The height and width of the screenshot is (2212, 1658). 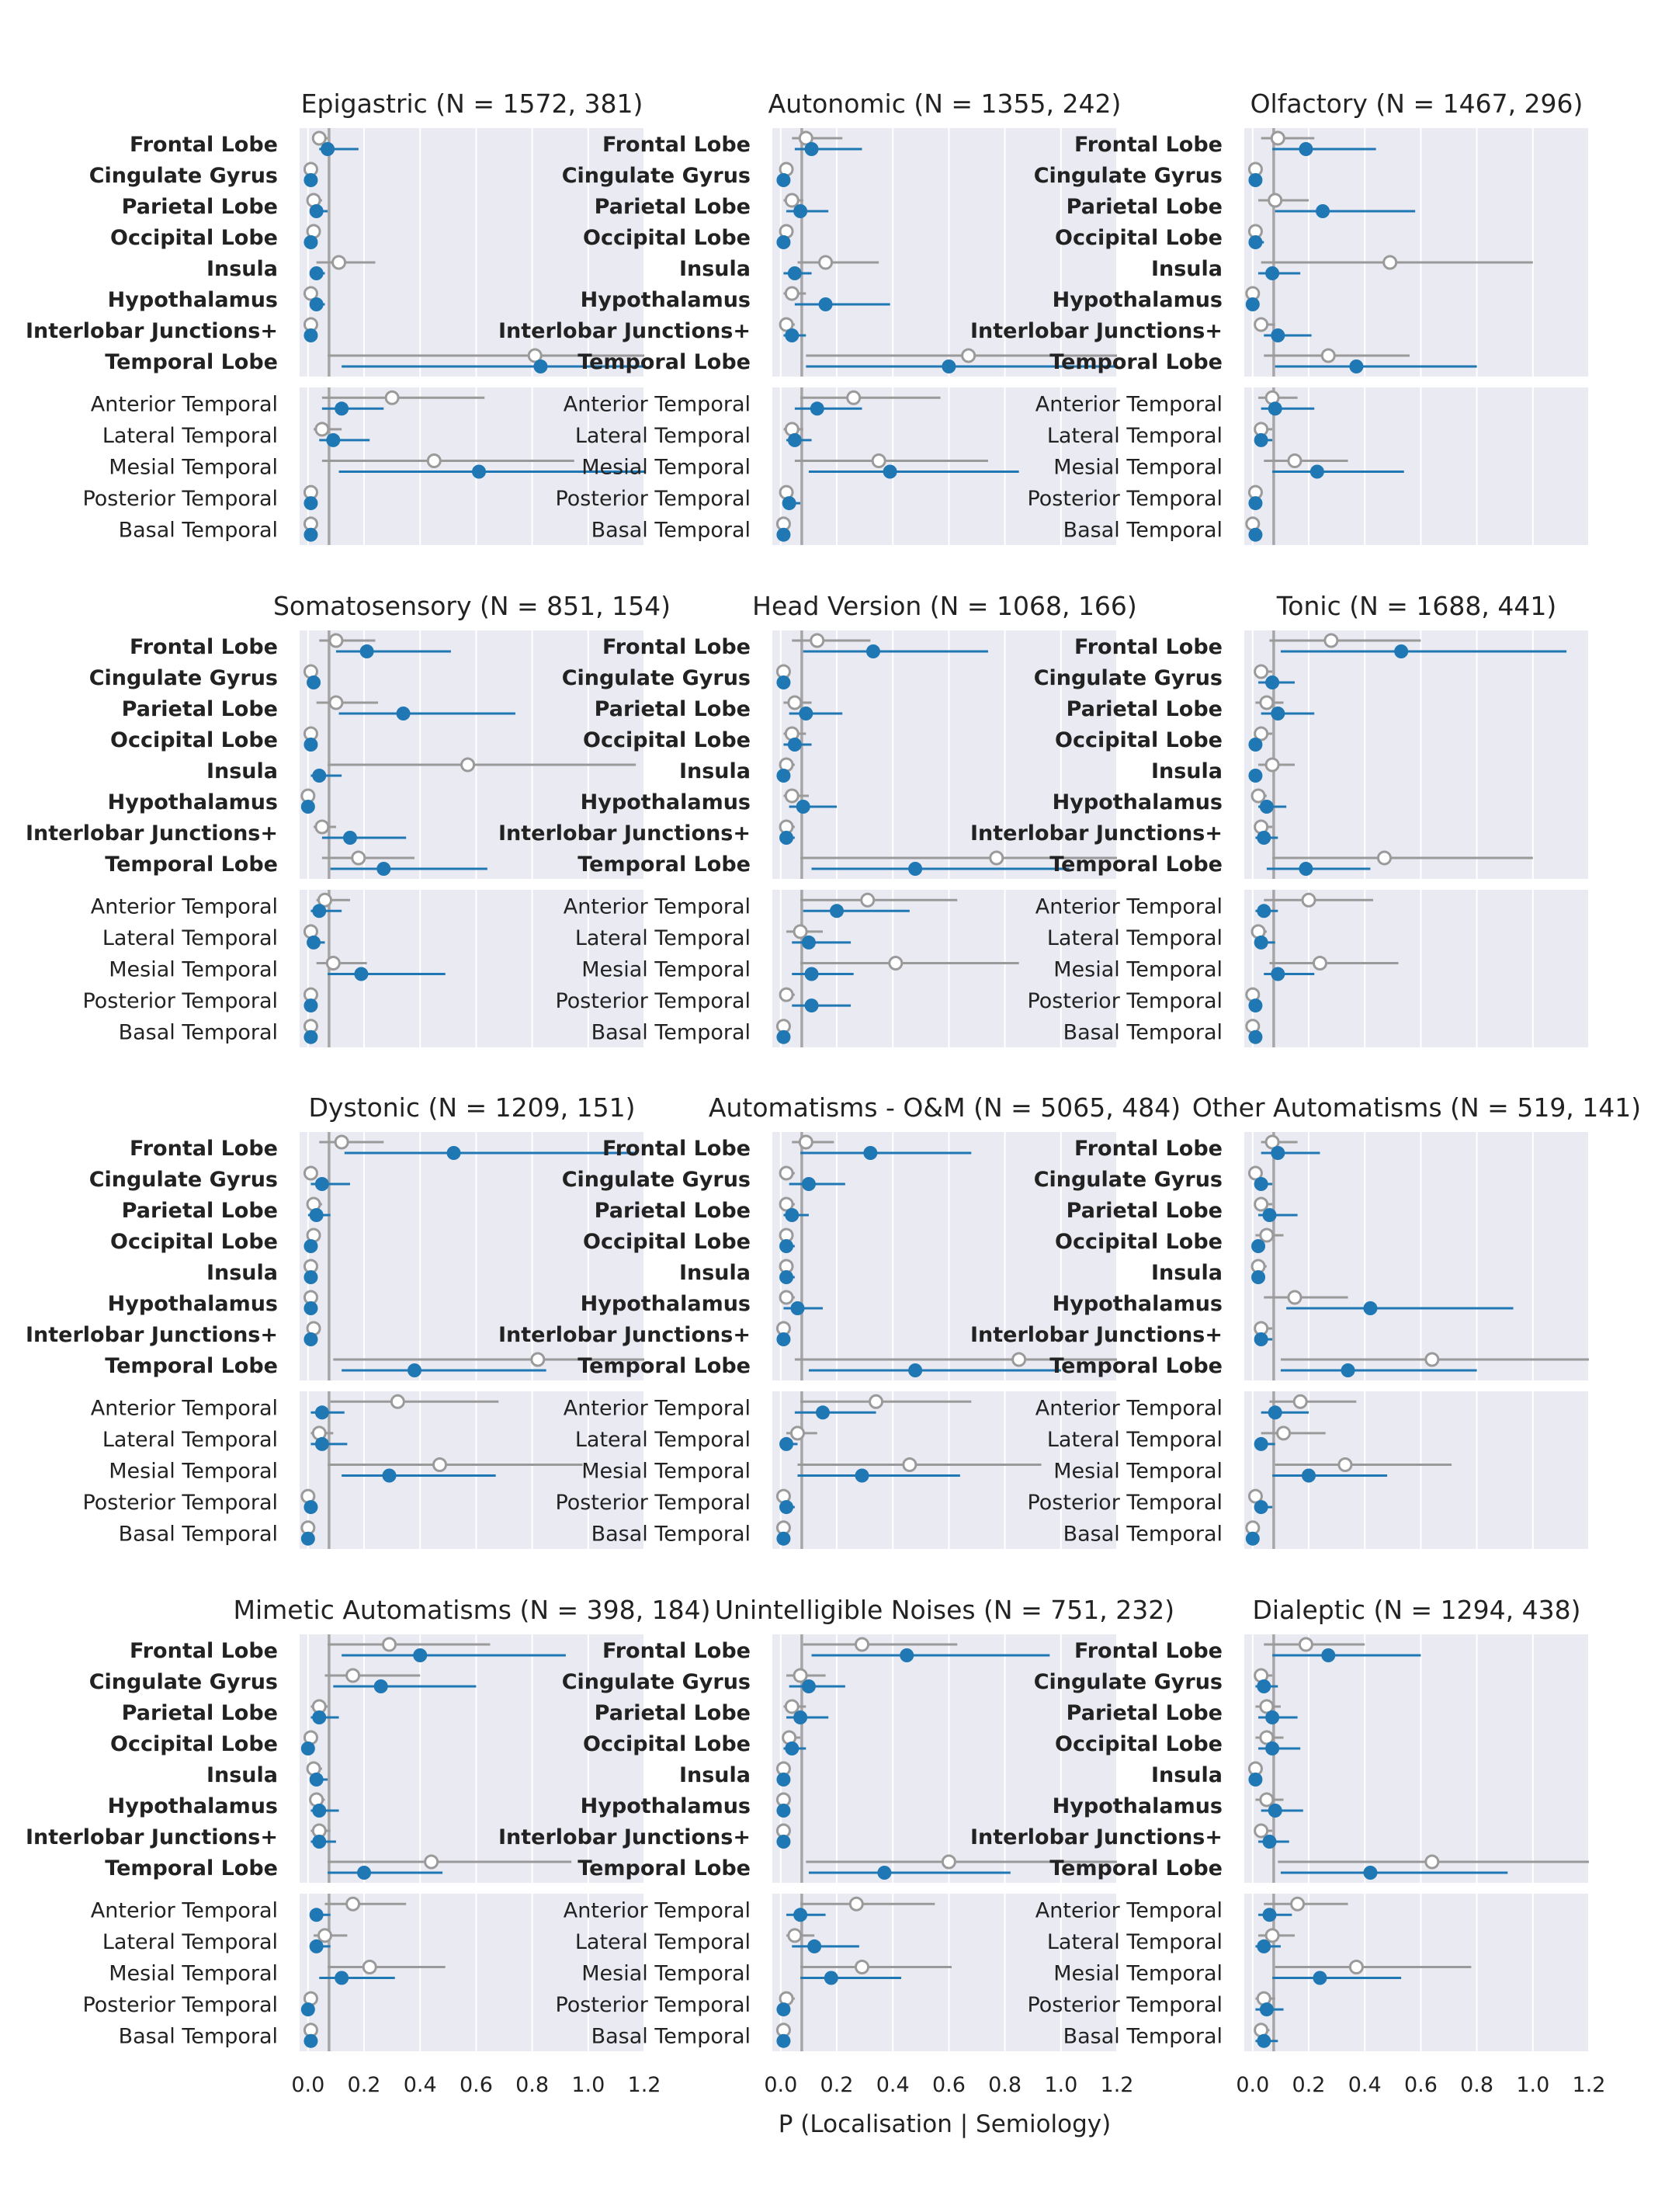 I want to click on x-tick-label: 0.4, so click(x=893, y=2085).